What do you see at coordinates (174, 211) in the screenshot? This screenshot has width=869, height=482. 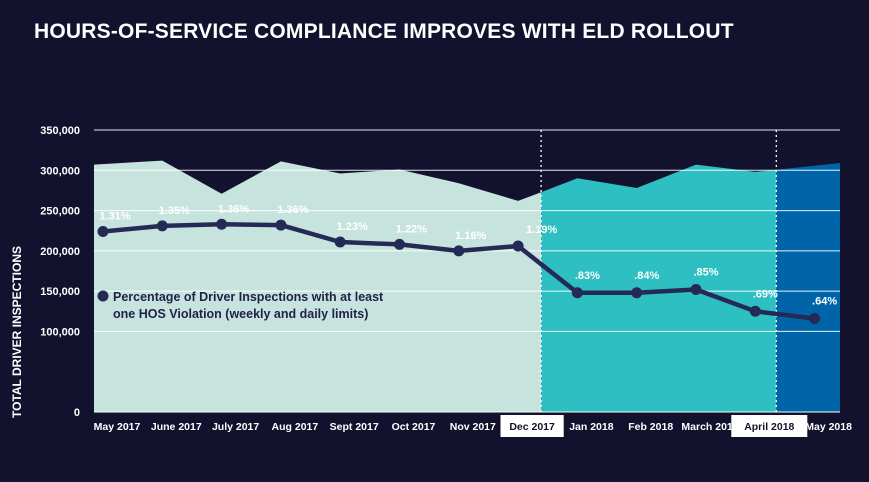 I see `data-label: 1.35%` at bounding box center [174, 211].